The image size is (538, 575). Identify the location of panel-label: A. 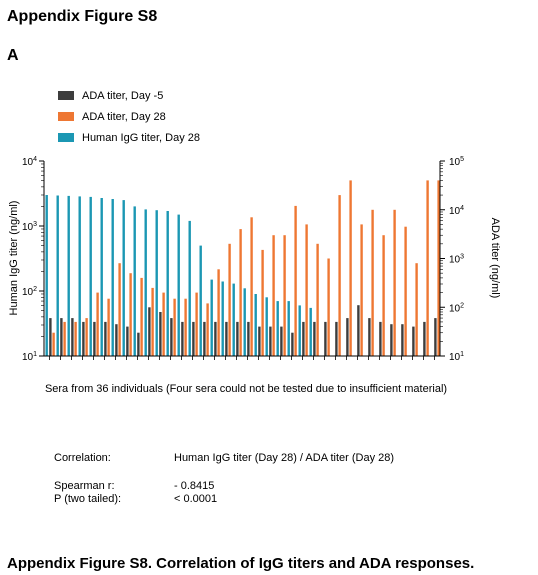
(13, 55).